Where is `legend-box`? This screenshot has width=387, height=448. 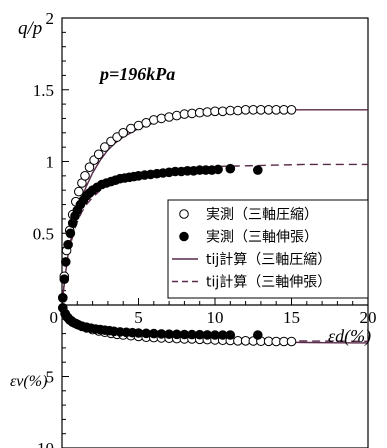
legend-box is located at coordinates (268, 249).